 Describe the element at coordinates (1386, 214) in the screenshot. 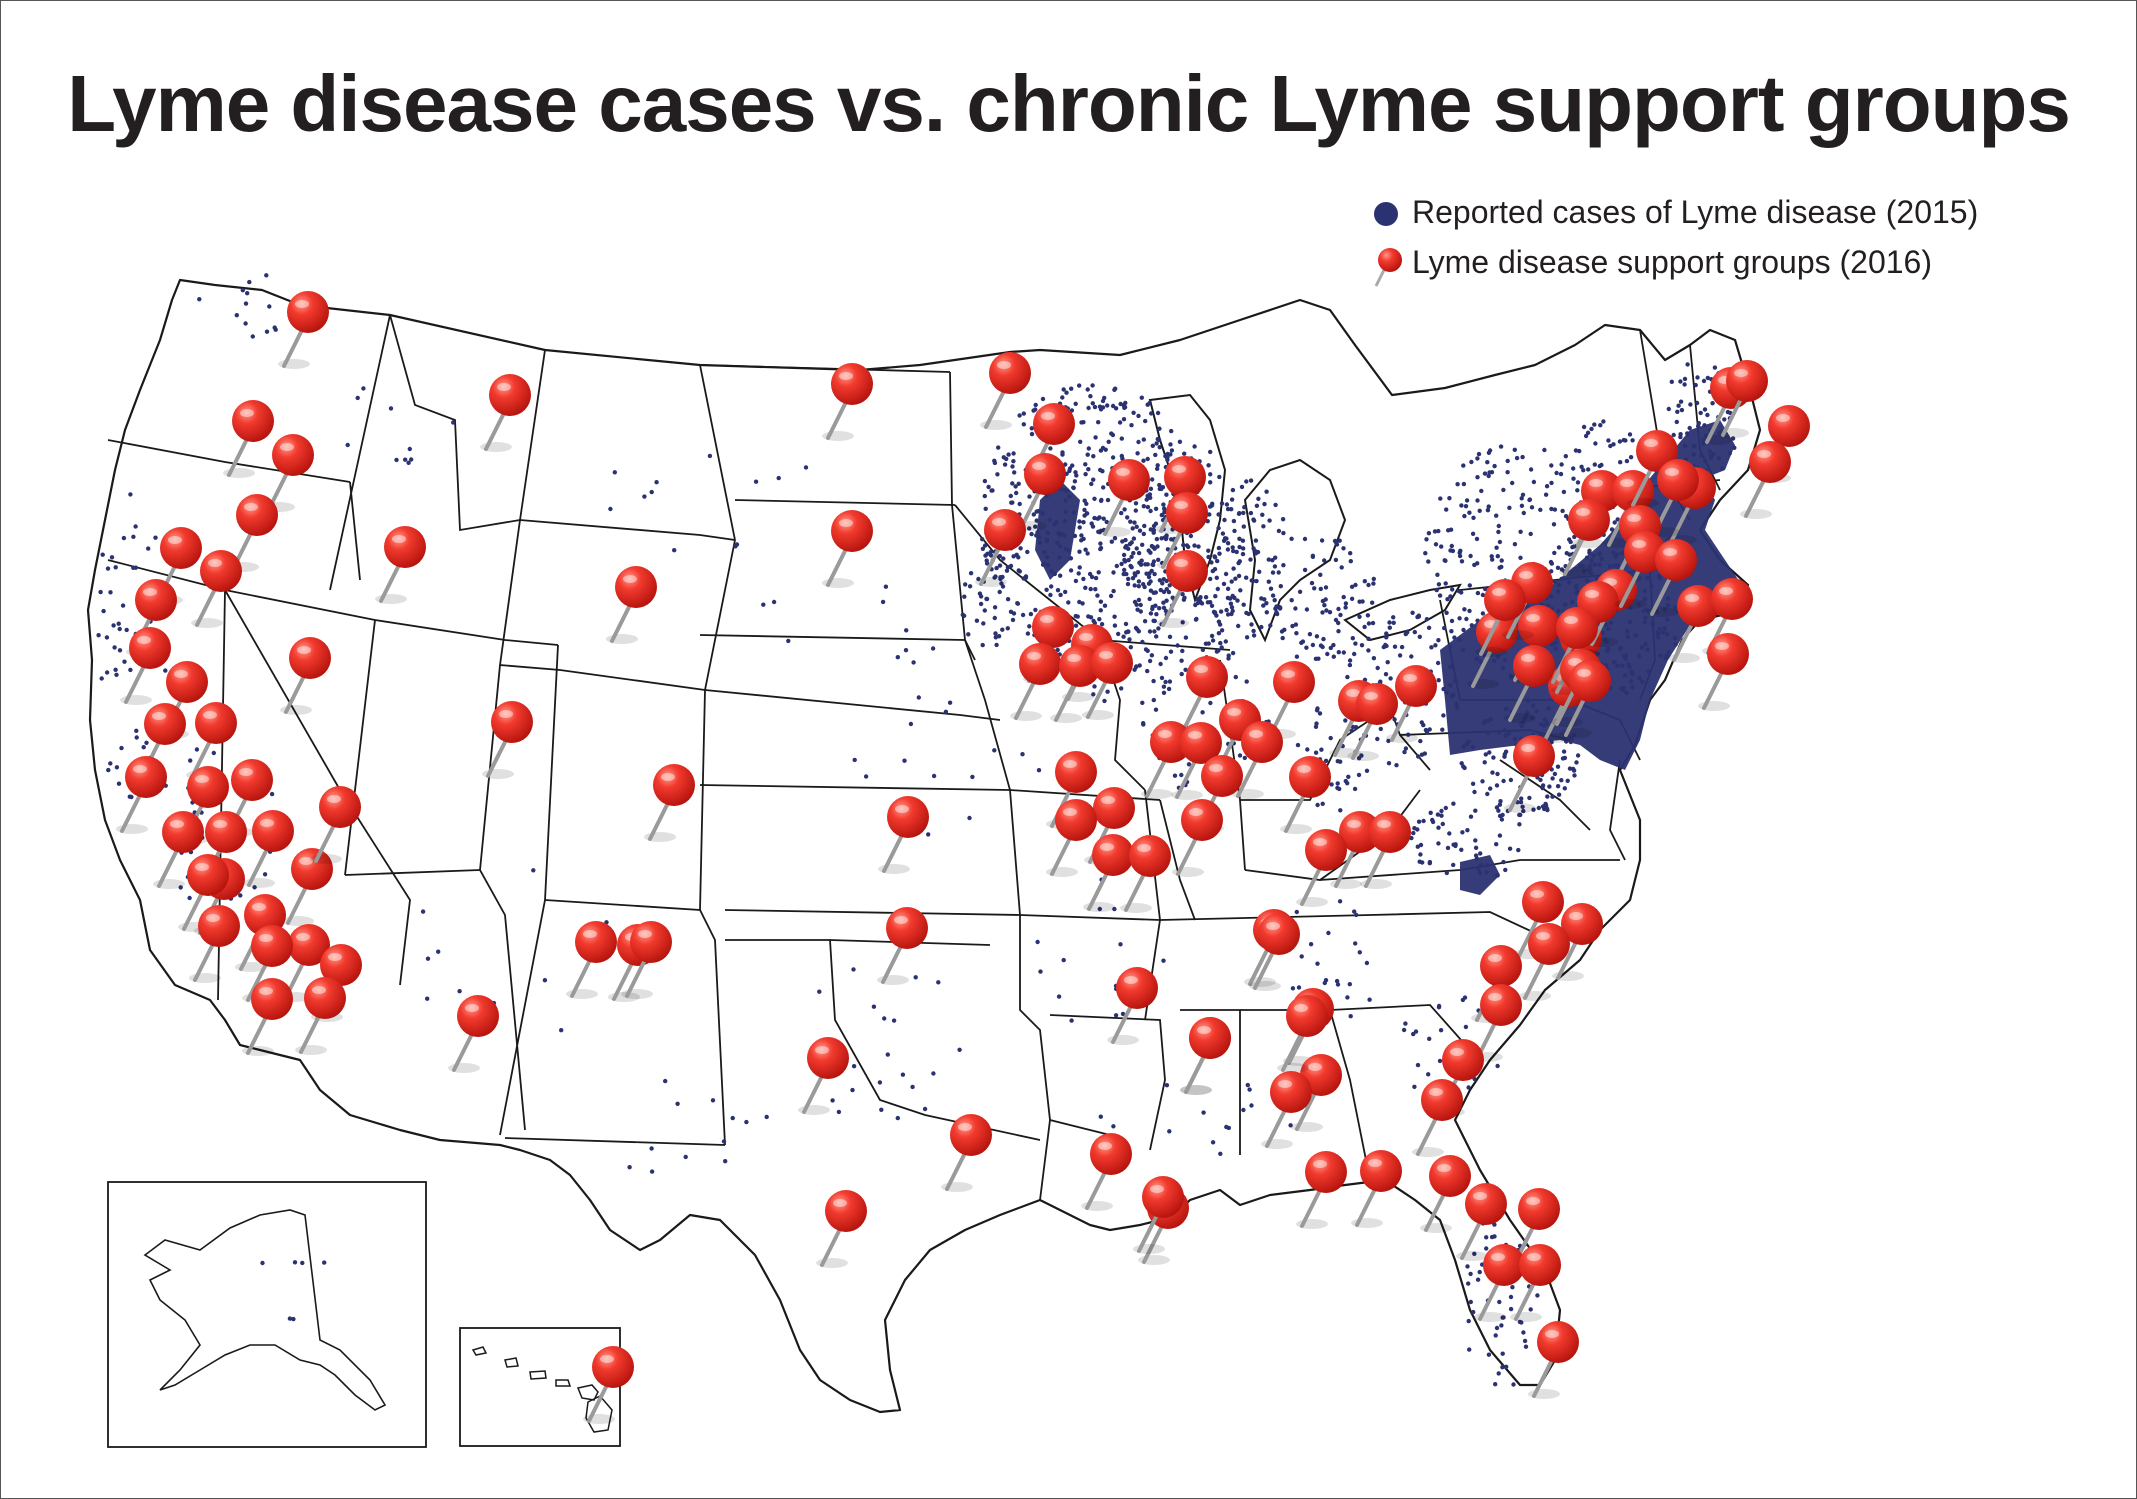

I see `navy-dot-icon` at that location.